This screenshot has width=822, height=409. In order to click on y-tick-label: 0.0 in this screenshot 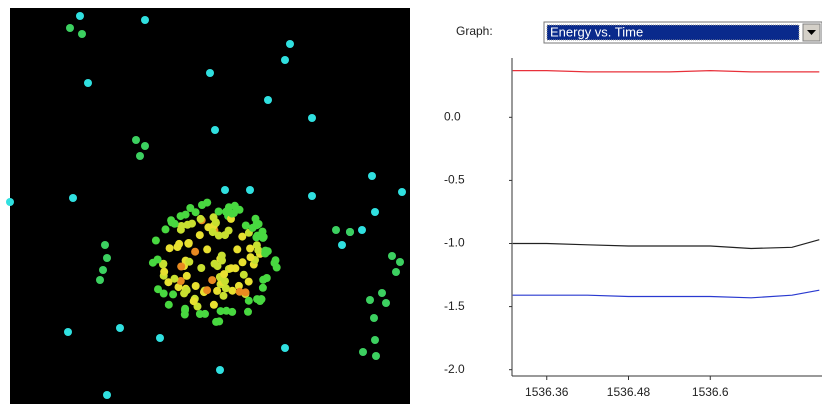, I will do `click(452, 116)`.